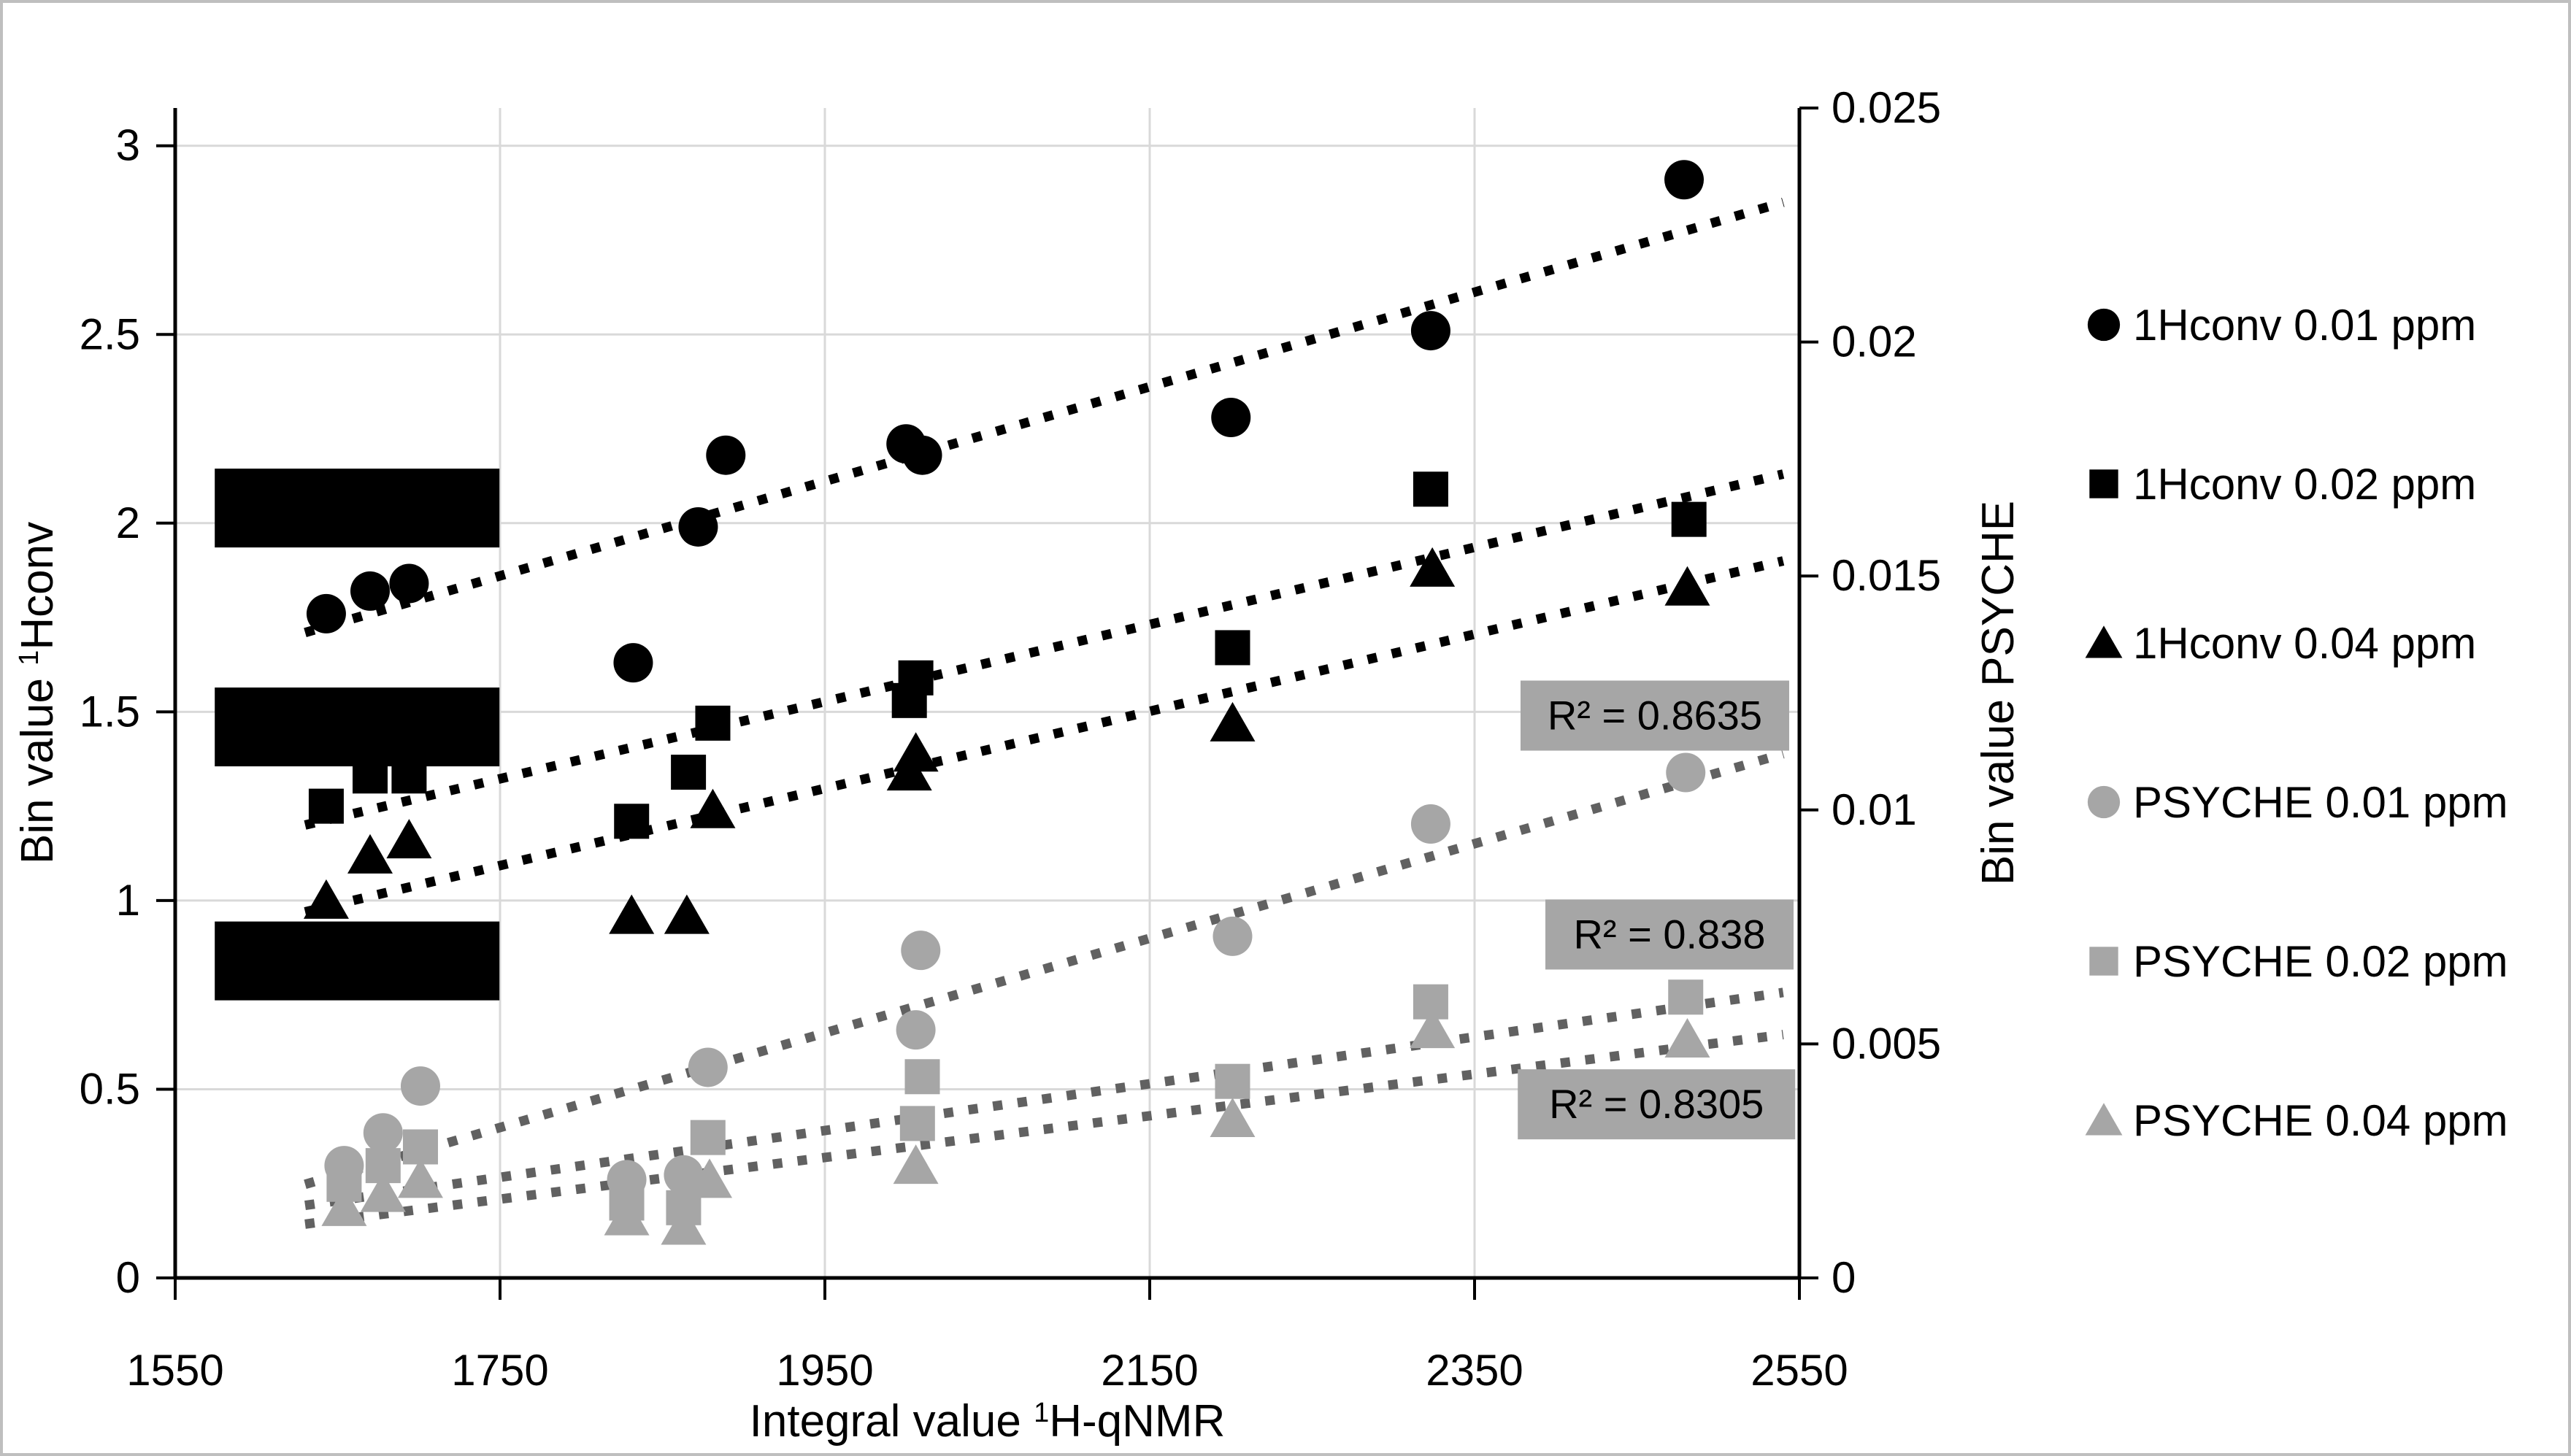  What do you see at coordinates (110, 334) in the screenshot?
I see `left-tick-label: 2.5` at bounding box center [110, 334].